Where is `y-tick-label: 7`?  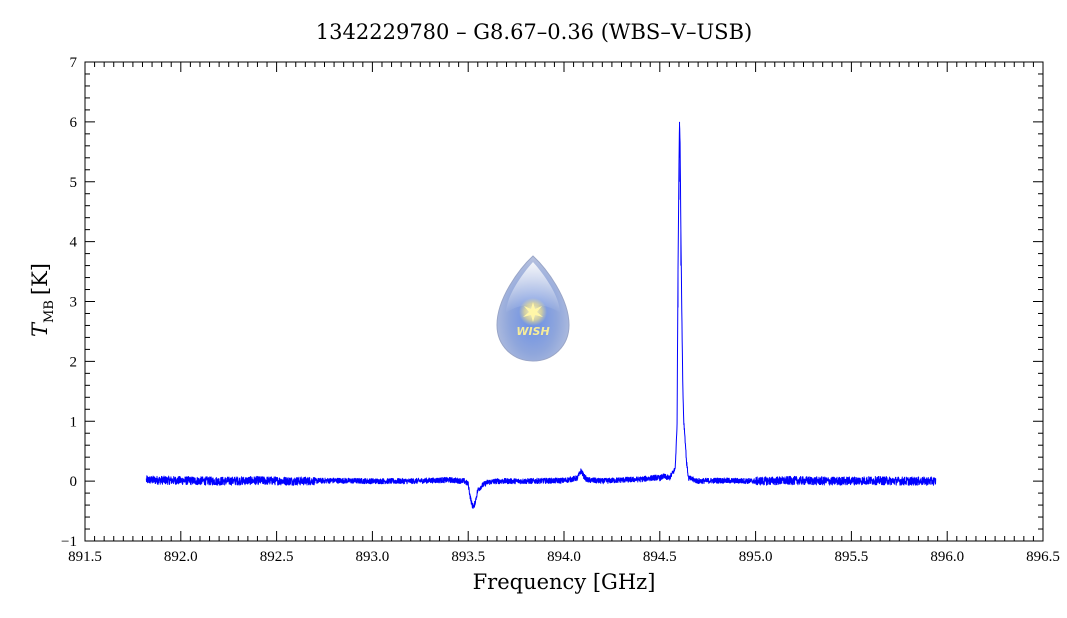
y-tick-label: 7 is located at coordinates (74, 63).